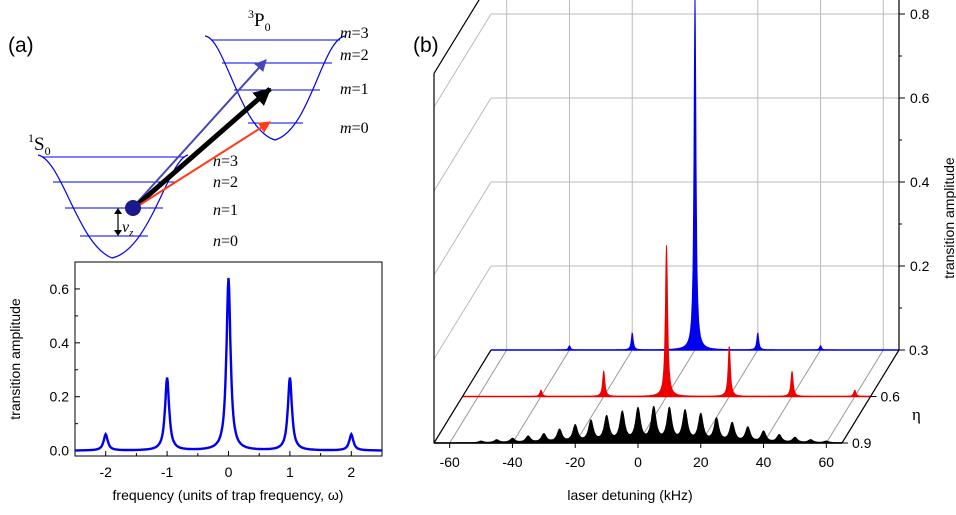 This screenshot has height=515, width=956. I want to click on waterfall-x-ticks: -60 -40 -20 0 20 40 60, so click(637, 456).